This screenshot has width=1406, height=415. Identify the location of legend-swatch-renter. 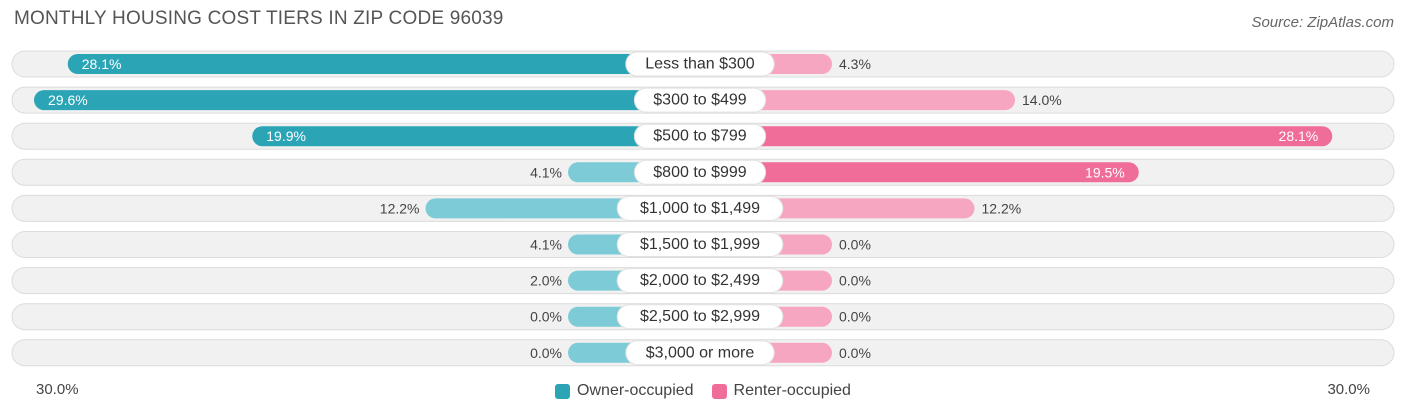
(719, 391).